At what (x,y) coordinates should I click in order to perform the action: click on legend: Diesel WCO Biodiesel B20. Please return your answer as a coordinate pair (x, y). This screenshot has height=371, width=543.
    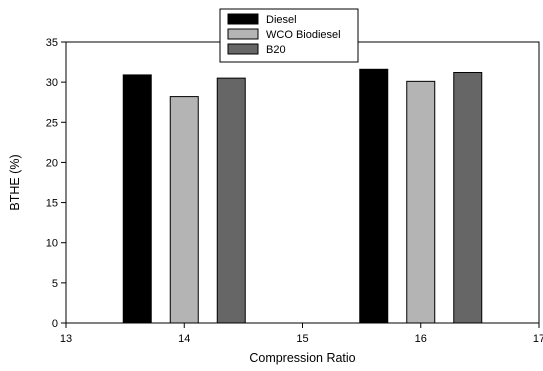
    Looking at the image, I should click on (289, 35).